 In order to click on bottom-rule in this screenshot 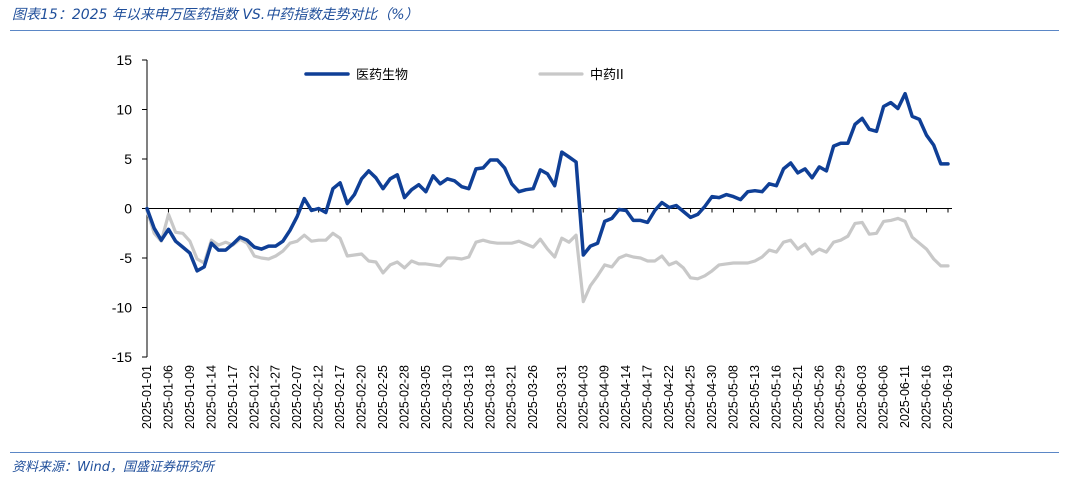, I will do `click(534, 452)`.